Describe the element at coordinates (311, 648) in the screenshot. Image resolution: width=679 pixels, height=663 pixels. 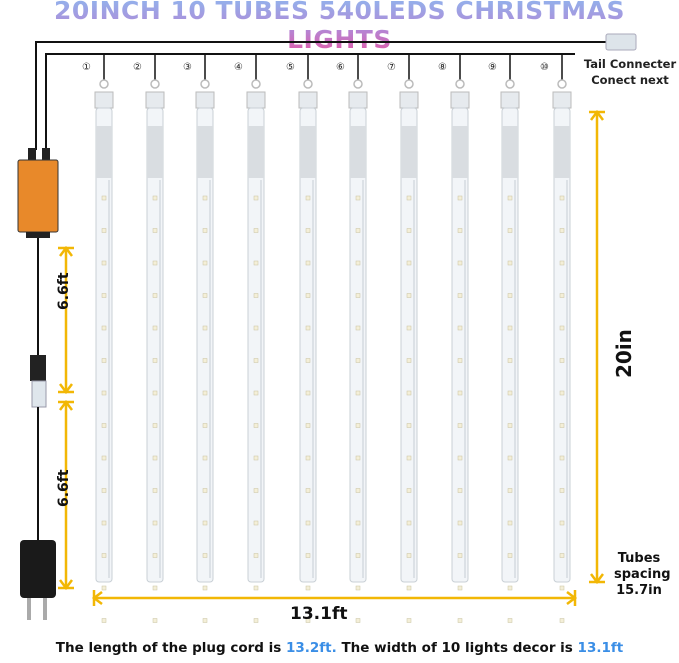
I see `cord-length-value: 13.2ft.` at that location.